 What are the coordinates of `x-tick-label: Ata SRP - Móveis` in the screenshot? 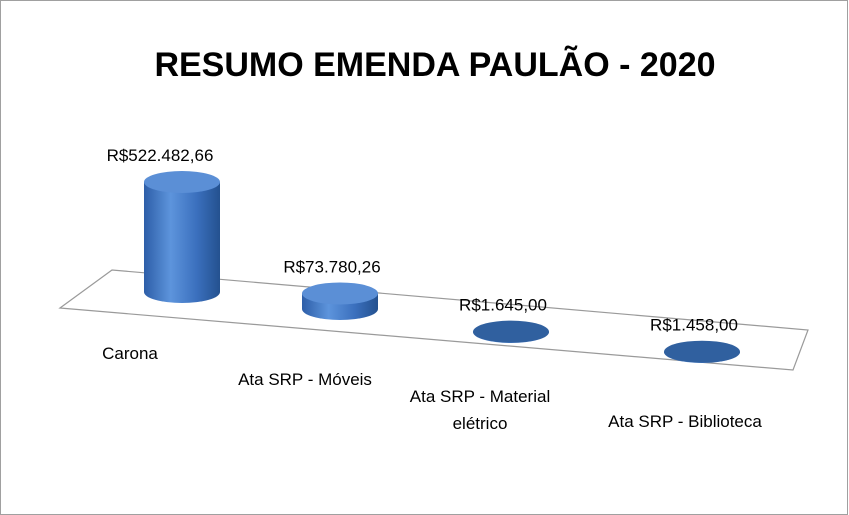 It's located at (305, 379).